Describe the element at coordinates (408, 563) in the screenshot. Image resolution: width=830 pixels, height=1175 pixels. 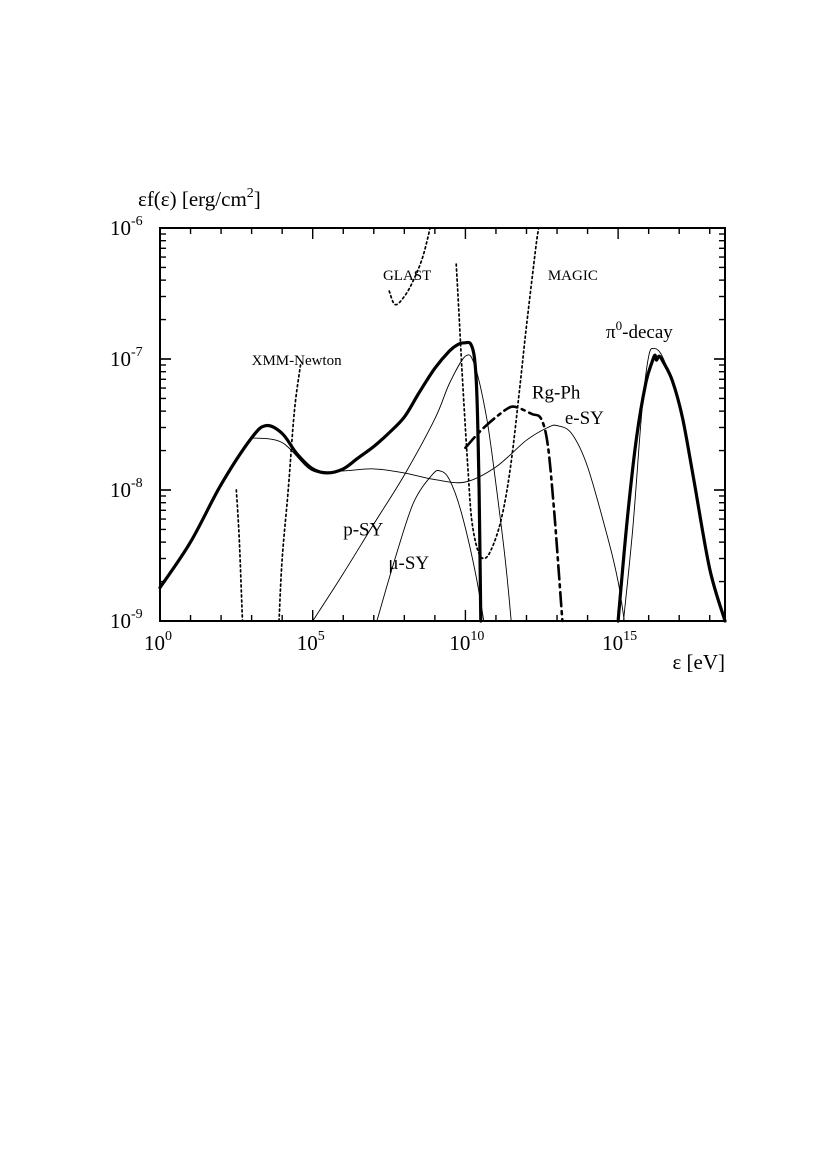
I see `annotation--sy: μ-SY` at that location.